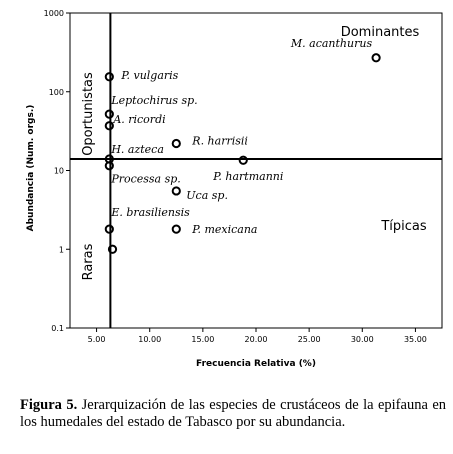 Image resolution: width=453 pixels, height=454 pixels. What do you see at coordinates (88, 261) in the screenshot?
I see `quadrant-label-raras: Raras` at bounding box center [88, 261].